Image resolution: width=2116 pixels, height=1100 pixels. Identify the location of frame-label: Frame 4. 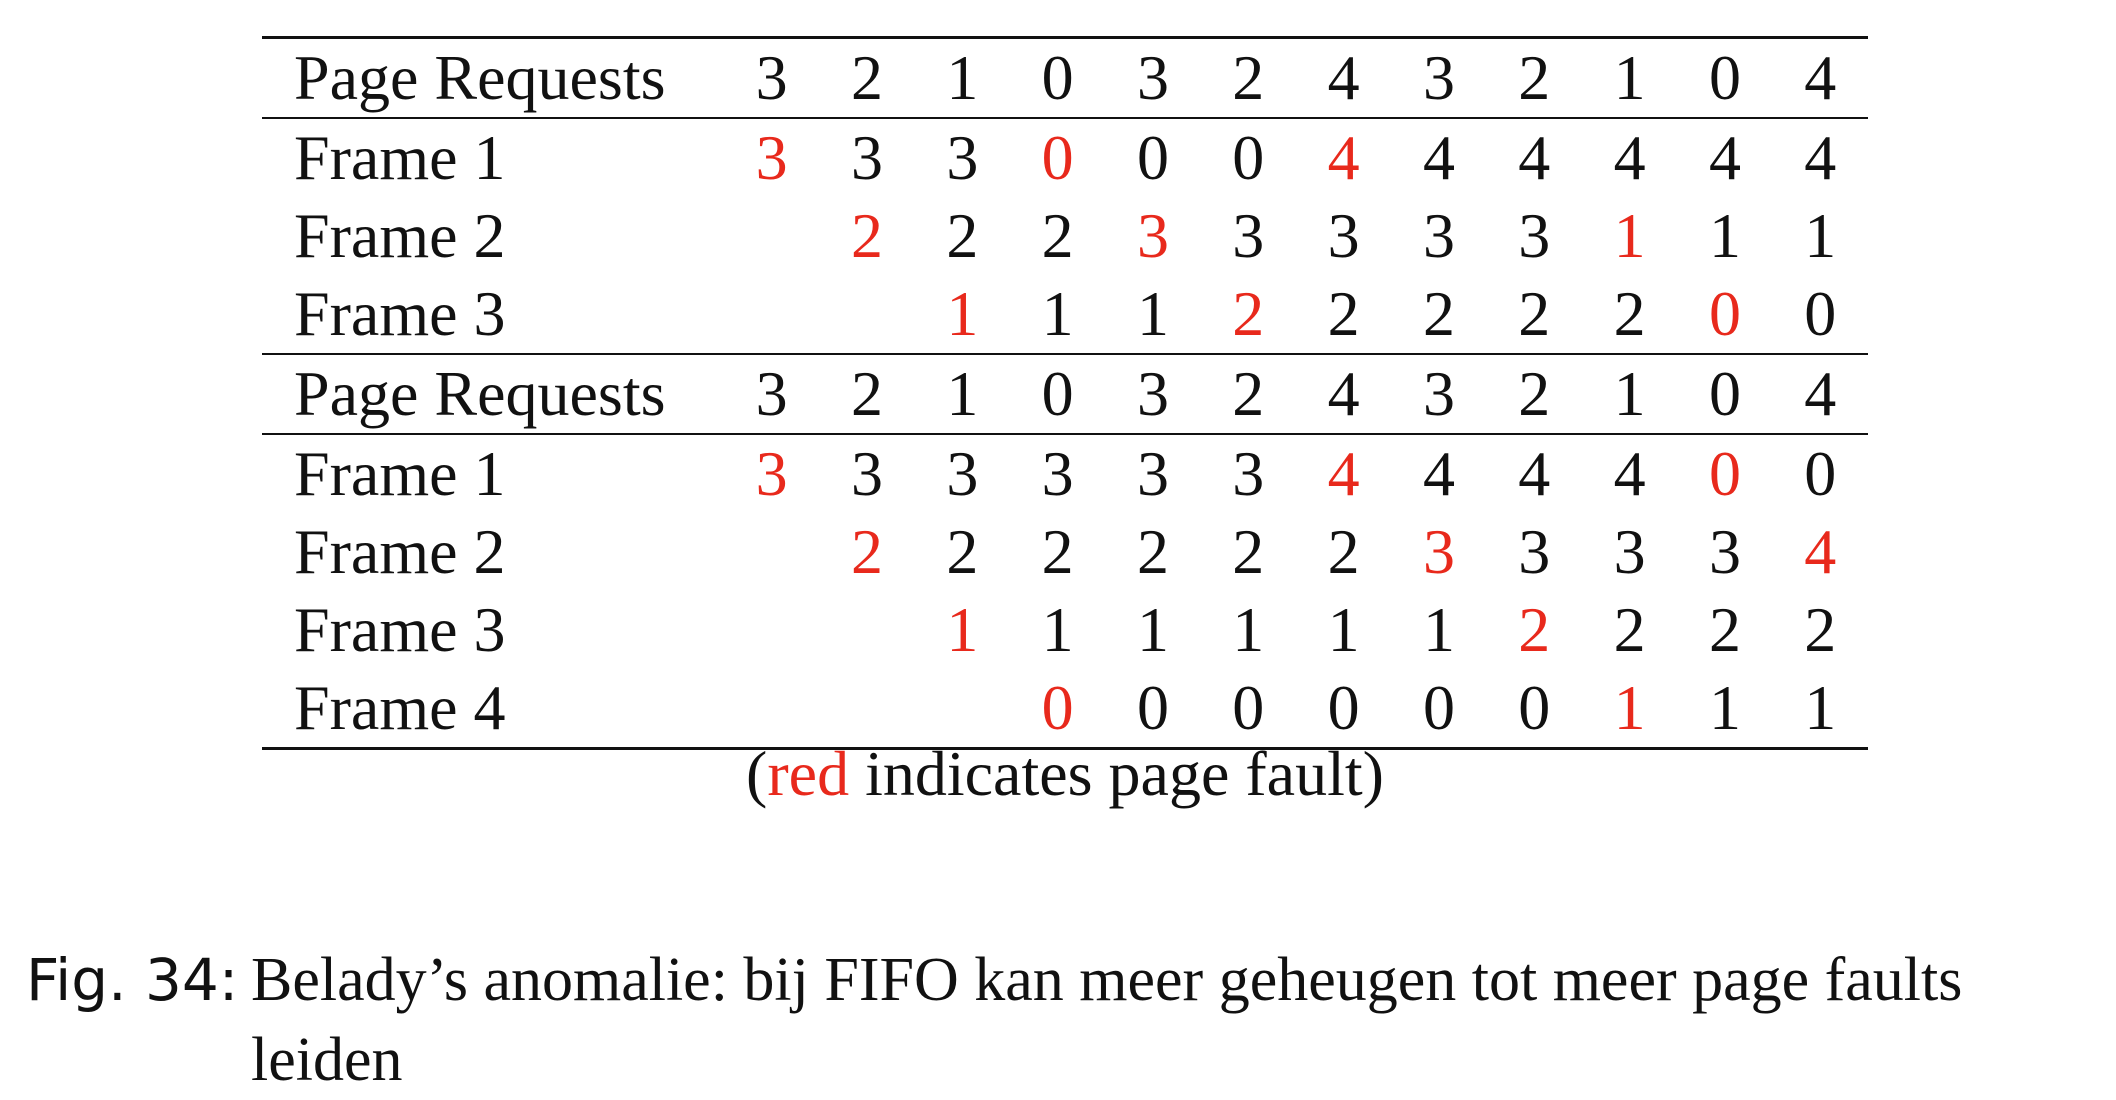
(493, 709).